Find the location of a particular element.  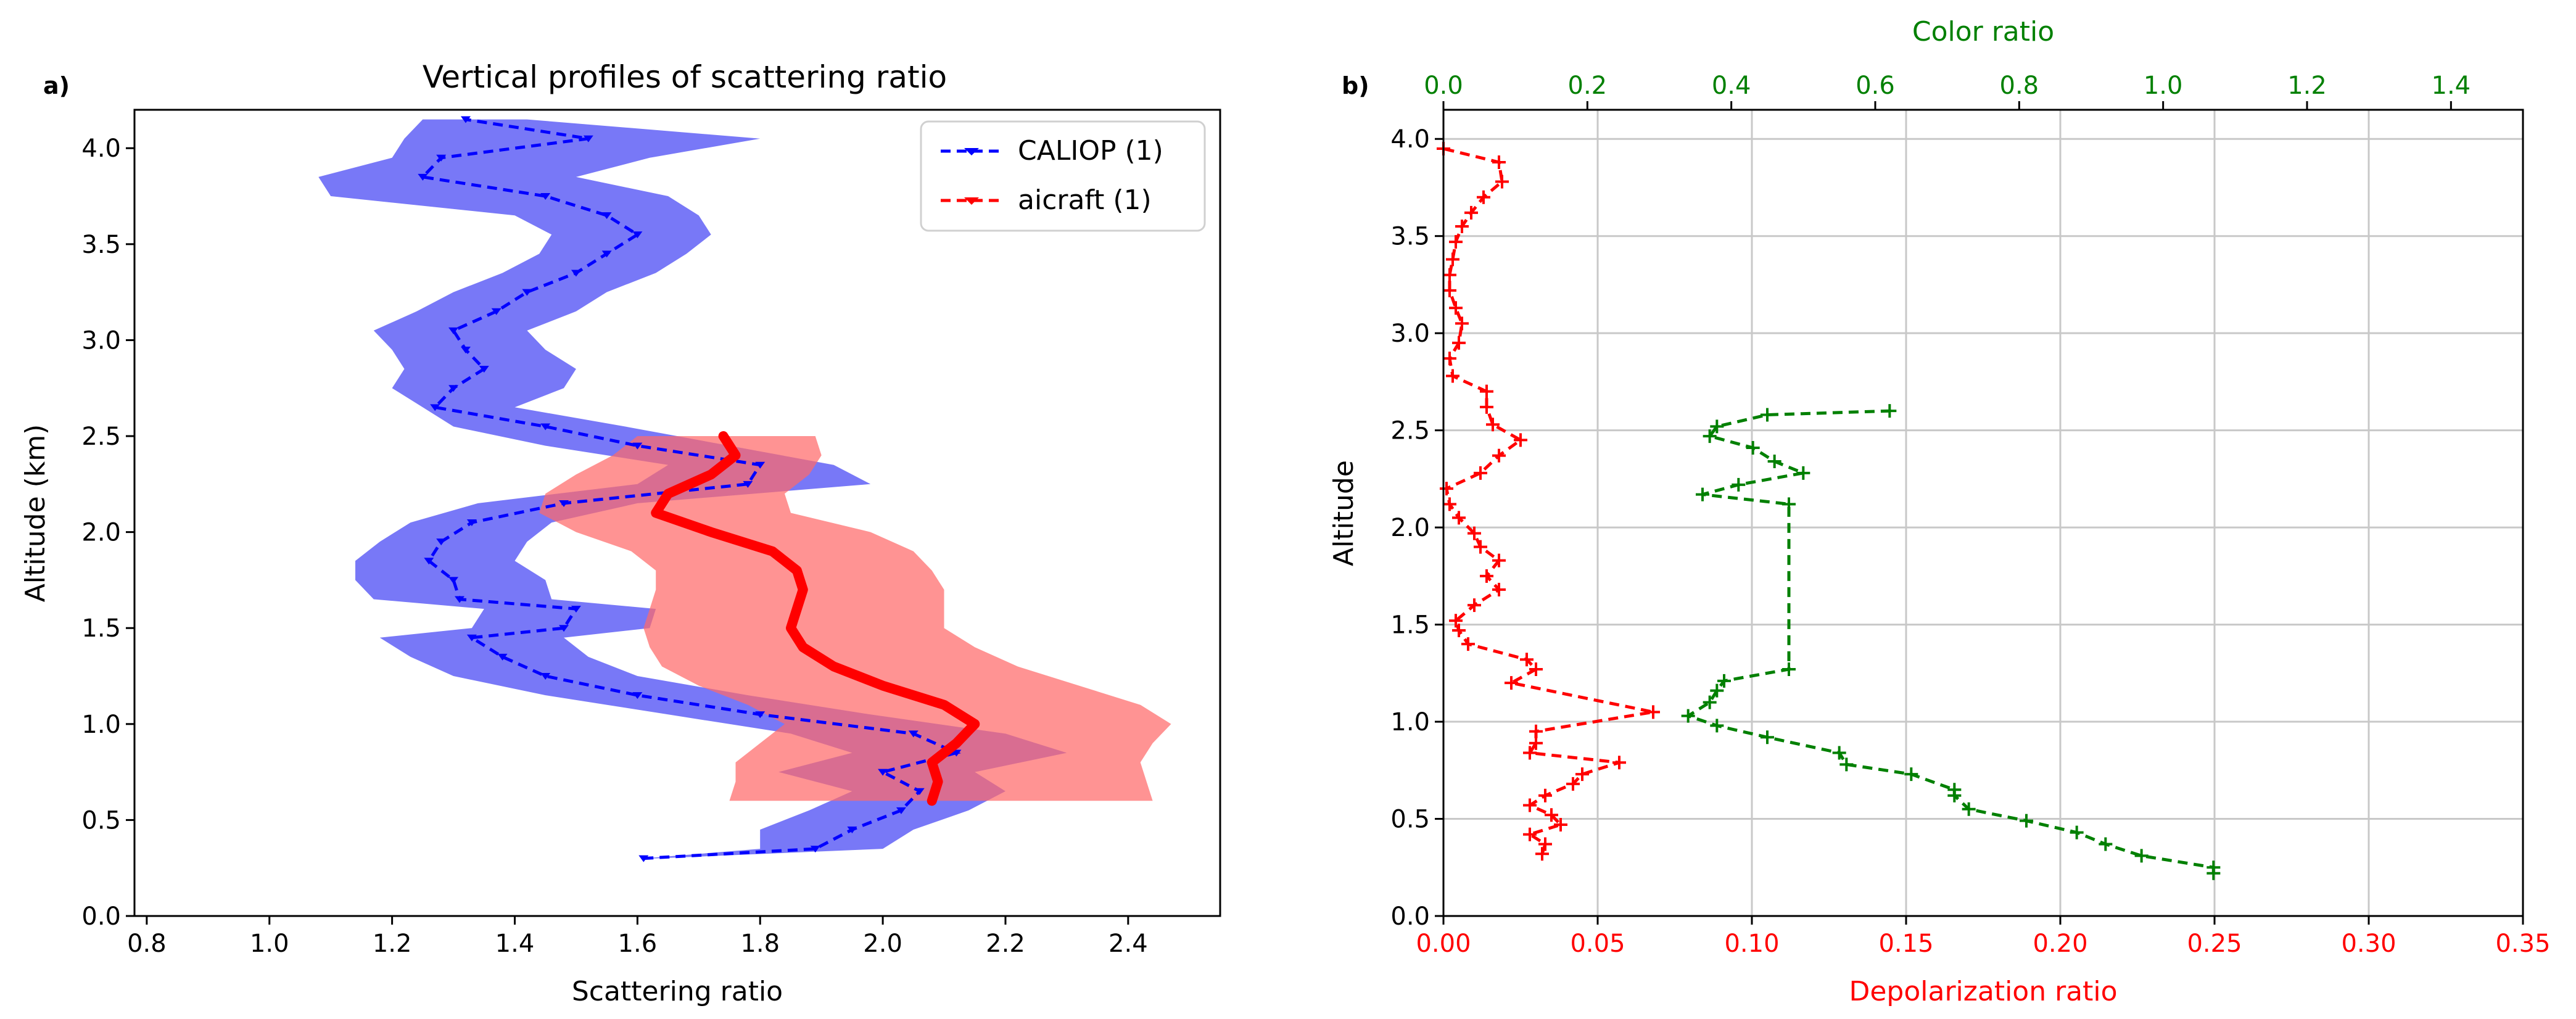

legend-marker-caliop is located at coordinates (971, 152).